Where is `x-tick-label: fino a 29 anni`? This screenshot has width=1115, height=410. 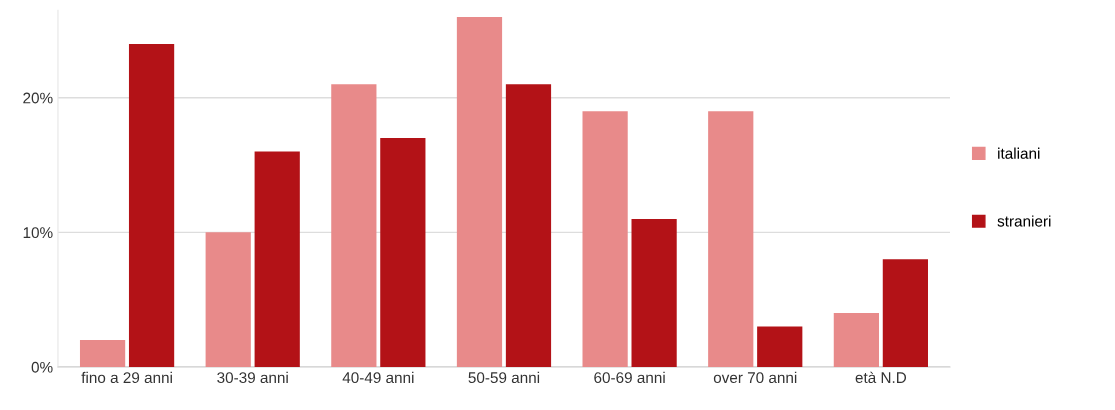 x-tick-label: fino a 29 anni is located at coordinates (126, 377).